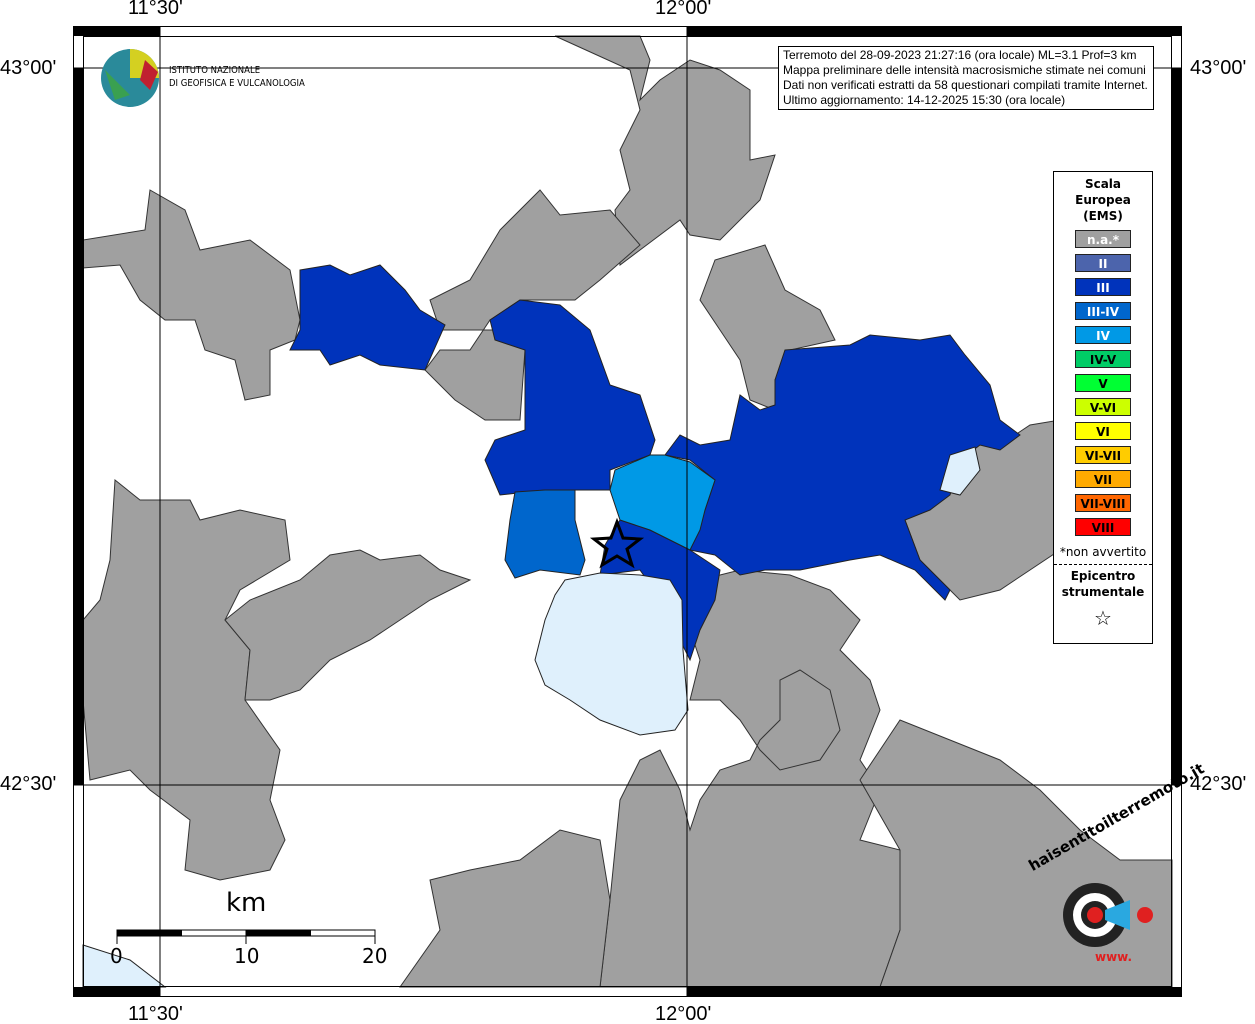  I want to click on municipality-iii-iv, so click(545, 534).